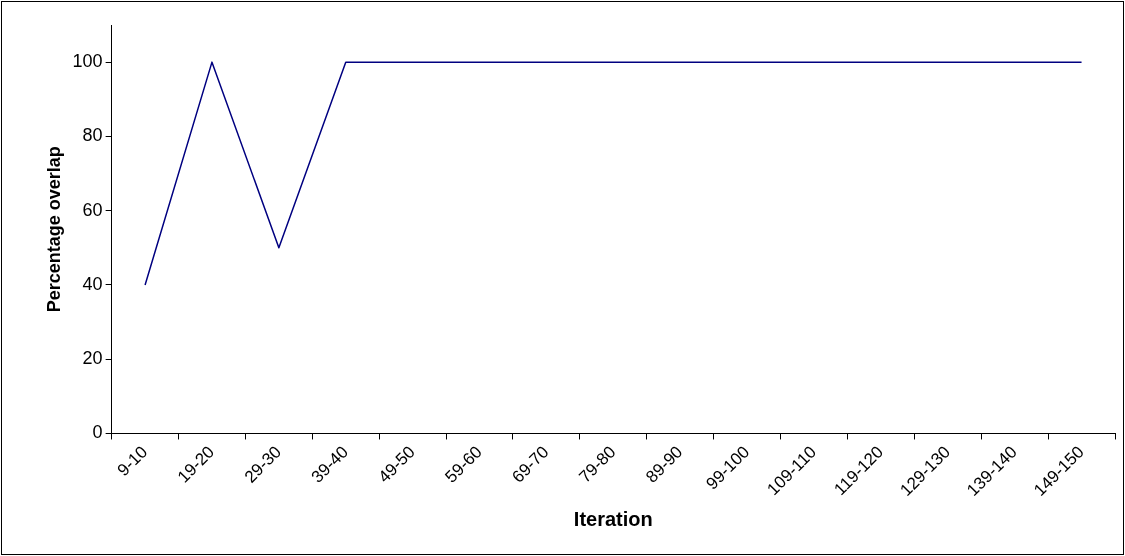  What do you see at coordinates (87, 61) in the screenshot?
I see `y-tick-label: 100` at bounding box center [87, 61].